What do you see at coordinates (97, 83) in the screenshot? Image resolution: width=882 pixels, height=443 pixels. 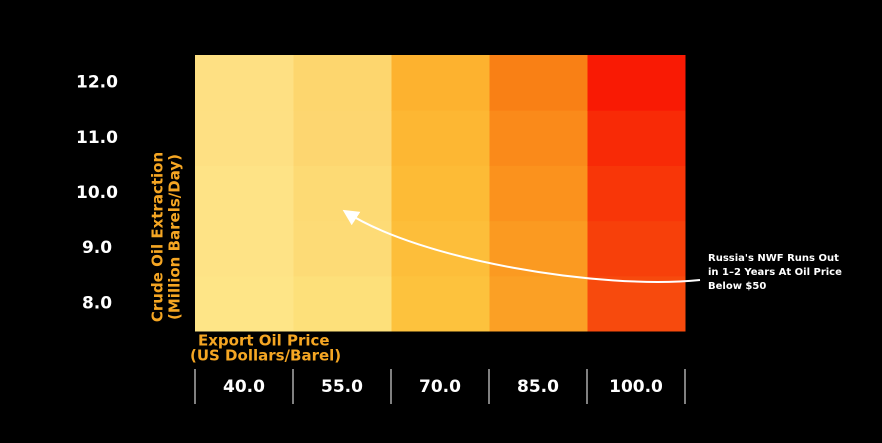 I see `row-label: 12.0` at bounding box center [97, 83].